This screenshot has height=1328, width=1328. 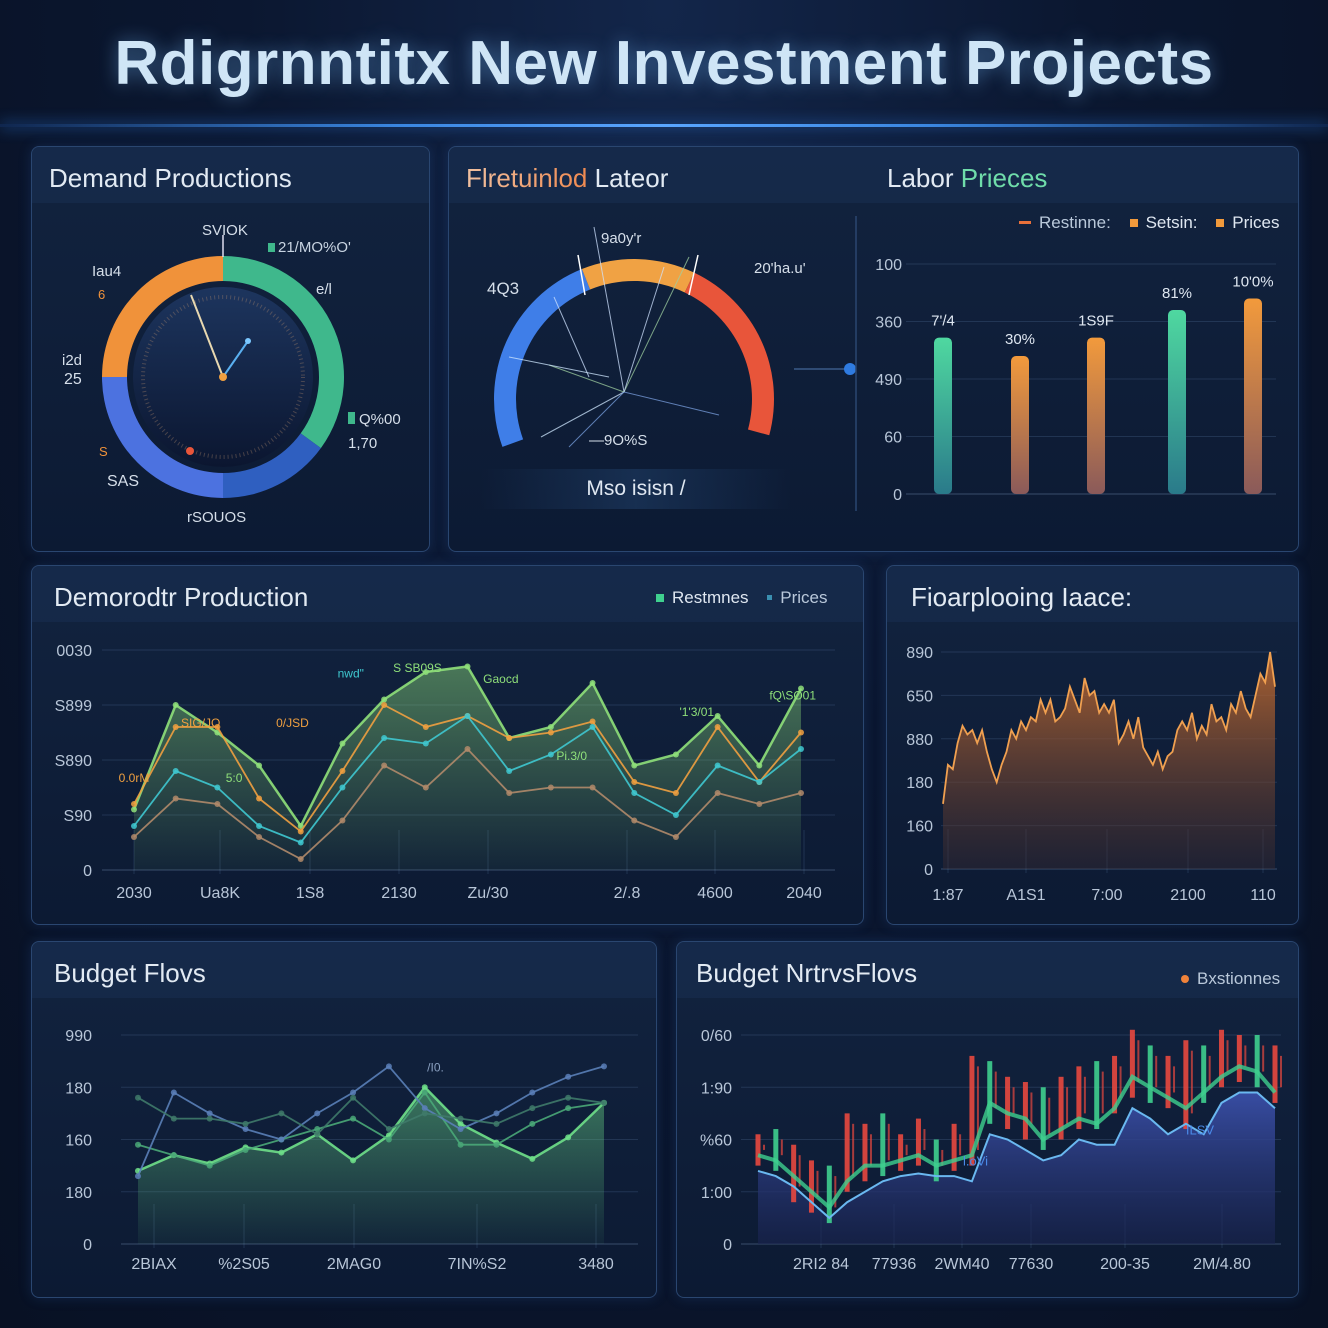 What do you see at coordinates (638, 276) in the screenshot?
I see `gauge-segment` at bounding box center [638, 276].